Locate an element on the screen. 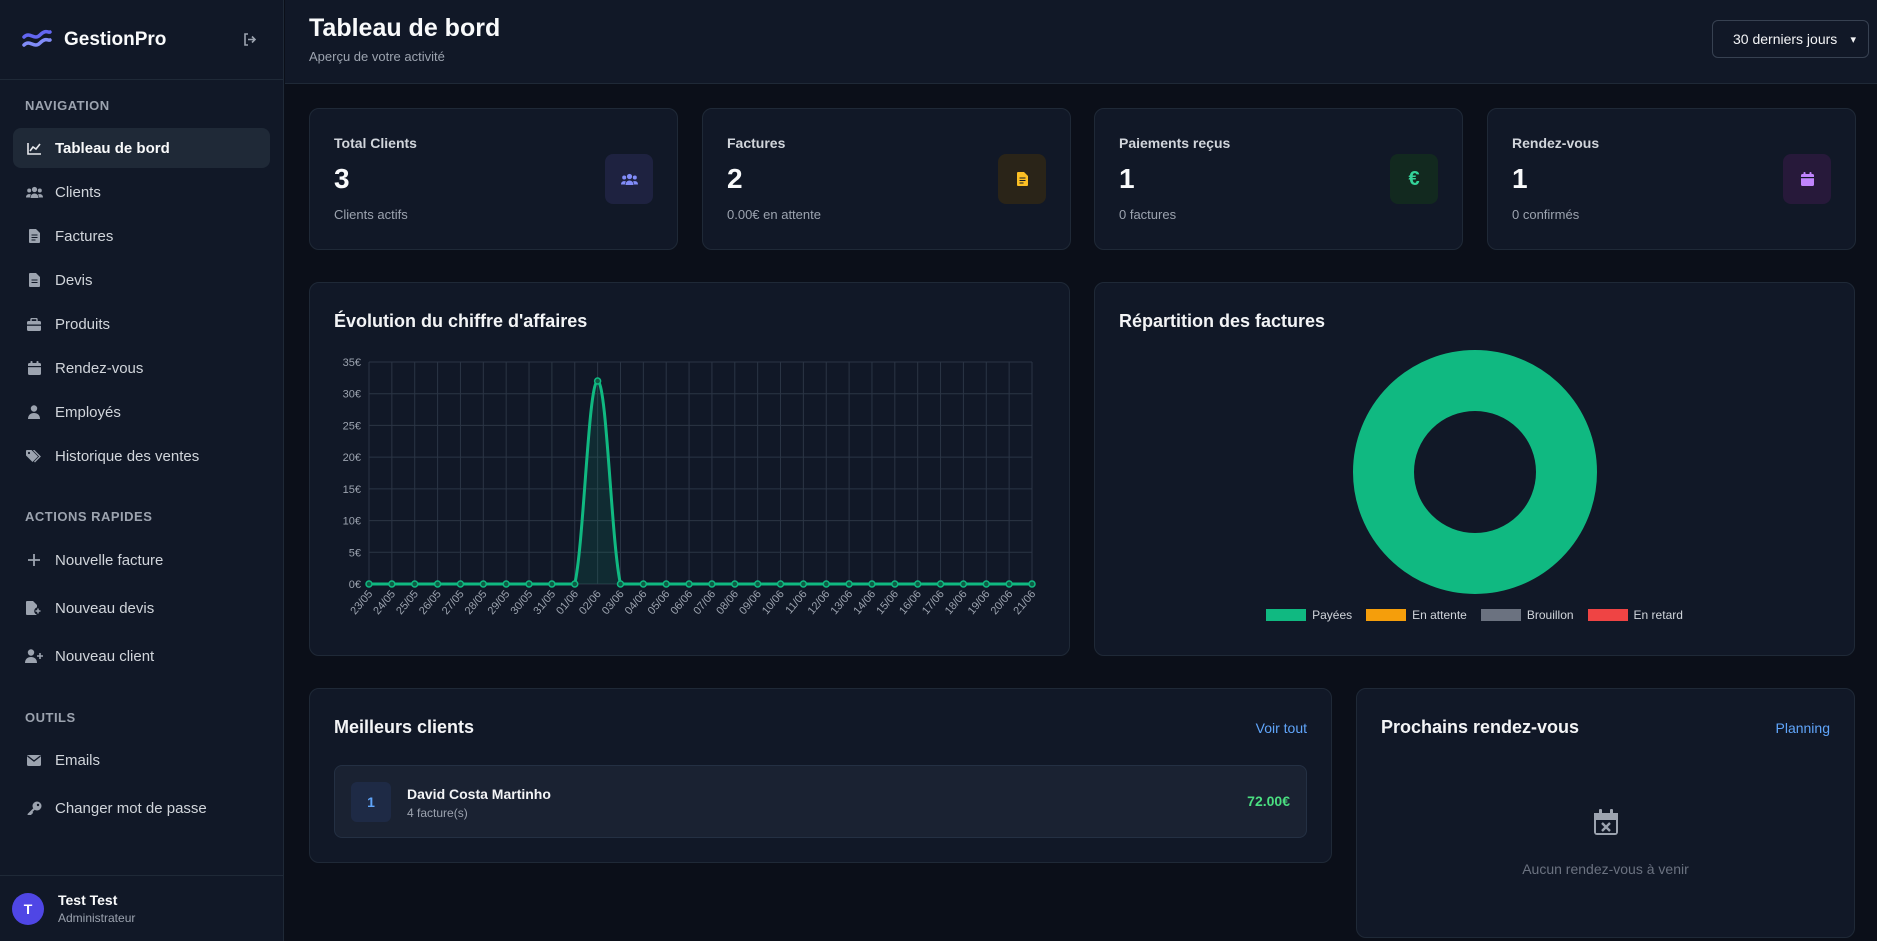 The height and width of the screenshot is (941, 1877). tool-item-1: Changer mot de passe is located at coordinates (141, 808).